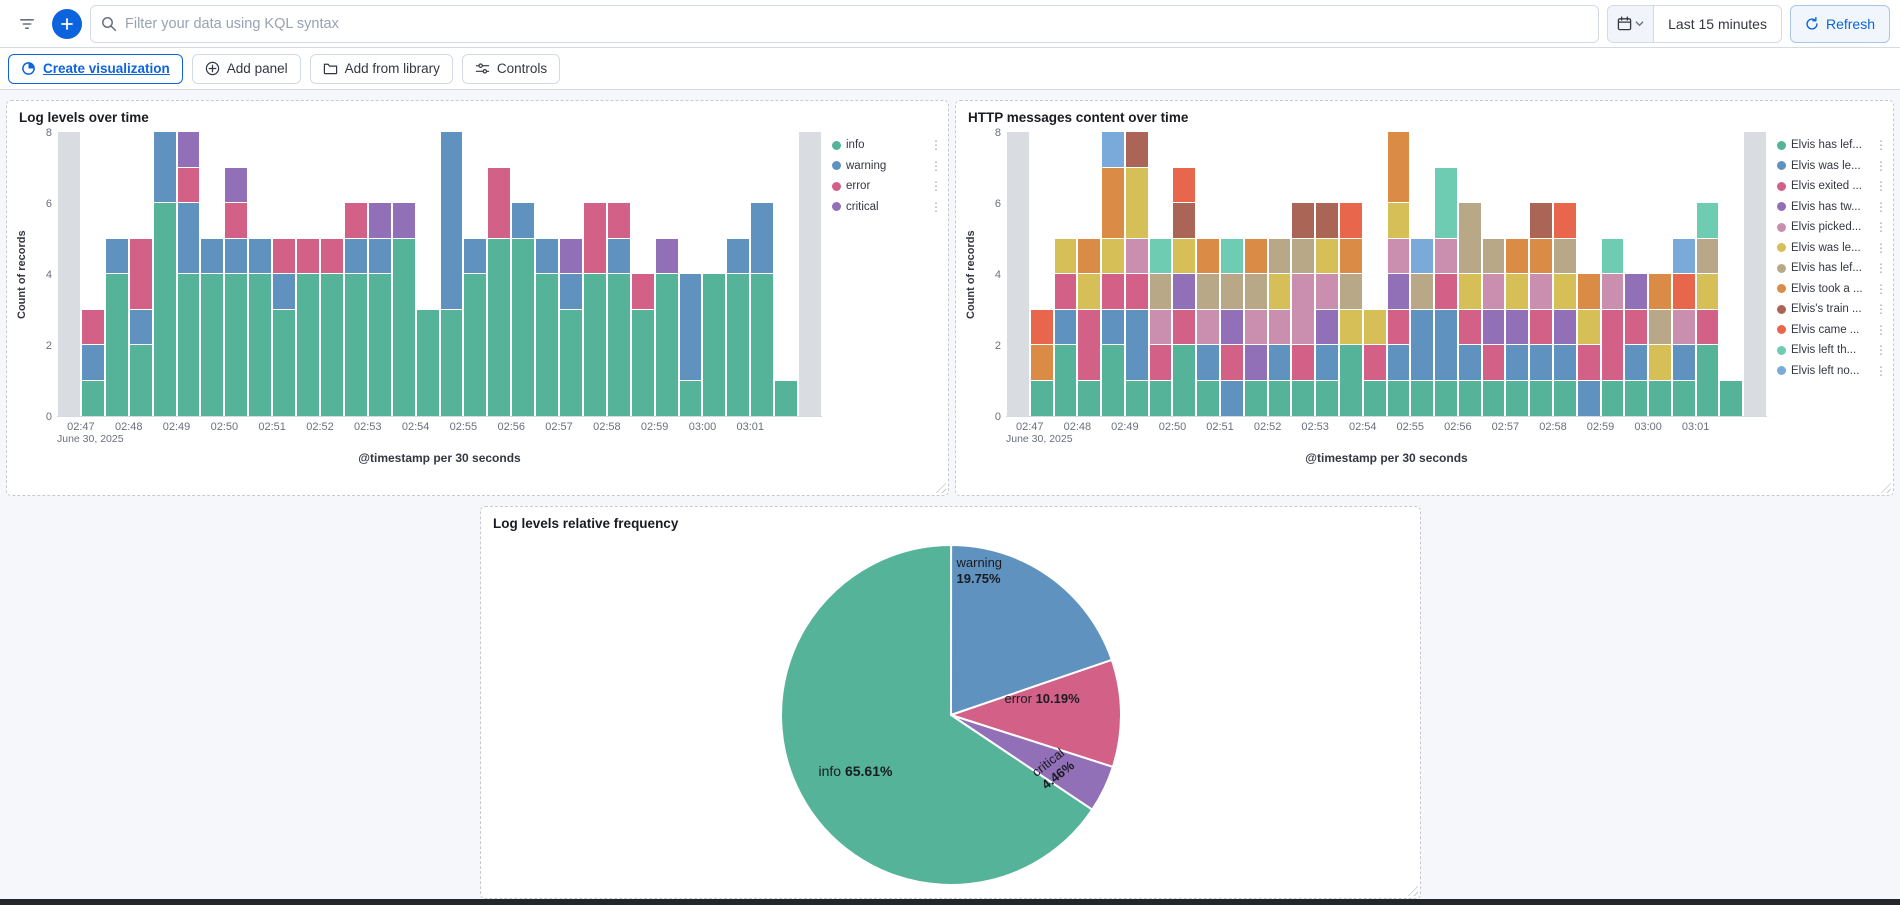 The height and width of the screenshot is (905, 1900). I want to click on time-range-value: Last 15 minutes, so click(1717, 23).